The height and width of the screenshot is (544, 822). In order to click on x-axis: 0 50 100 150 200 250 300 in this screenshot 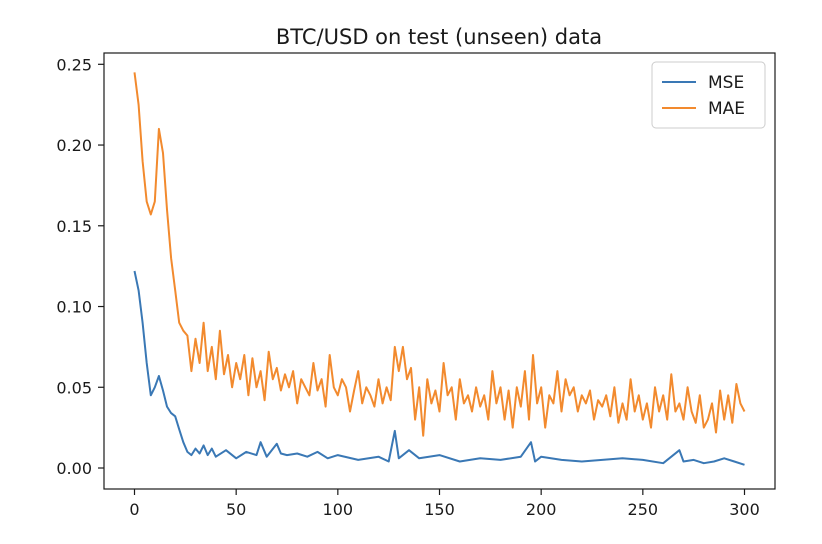, I will do `click(444, 504)`.